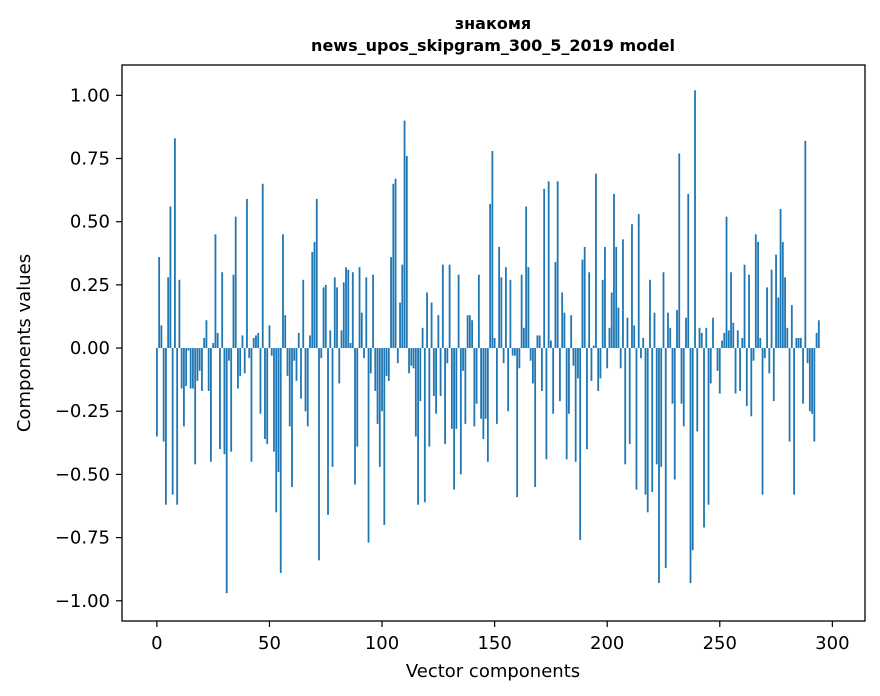 This screenshot has width=880, height=696. What do you see at coordinates (494, 643) in the screenshot?
I see `x-tick-label: 150` at bounding box center [494, 643].